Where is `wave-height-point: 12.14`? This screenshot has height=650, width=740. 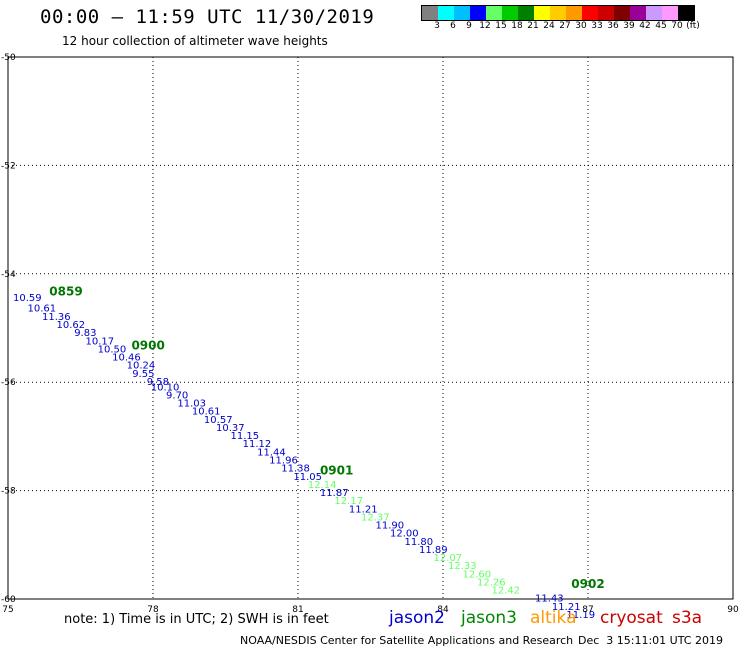 wave-height-point: 12.14 is located at coordinates (322, 485).